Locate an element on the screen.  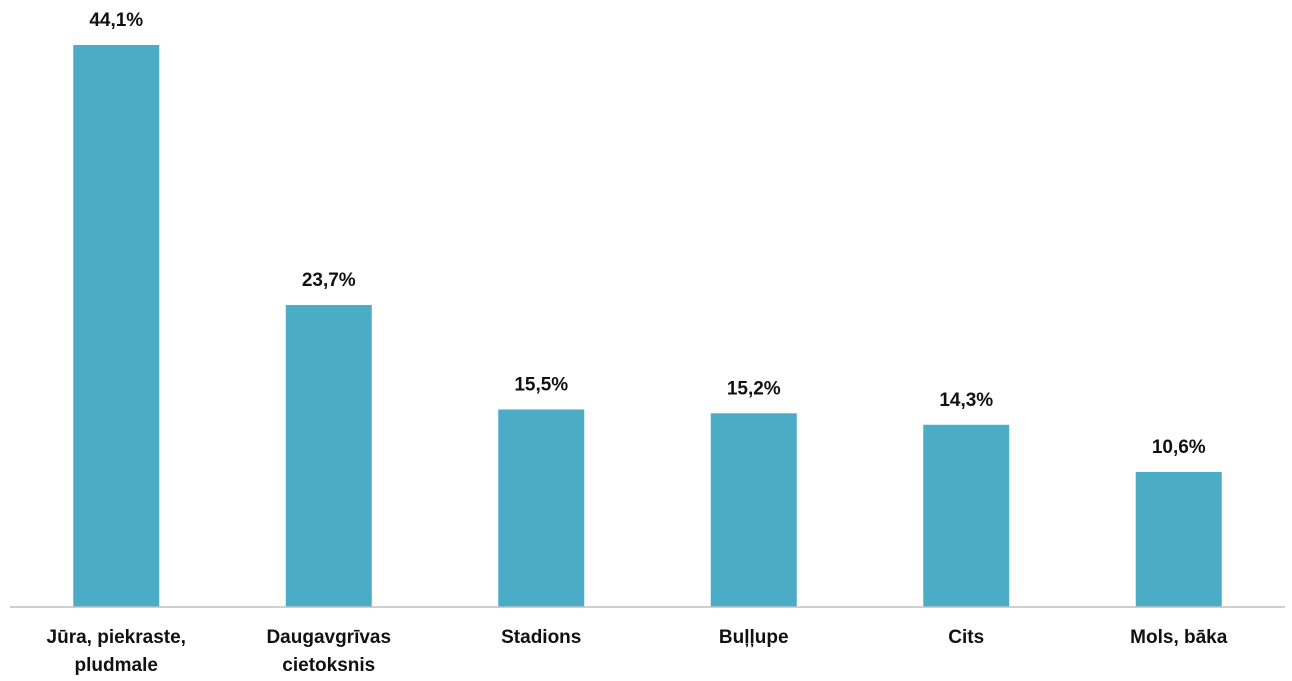
x-tick-label: cietoksnis is located at coordinates (328, 665).